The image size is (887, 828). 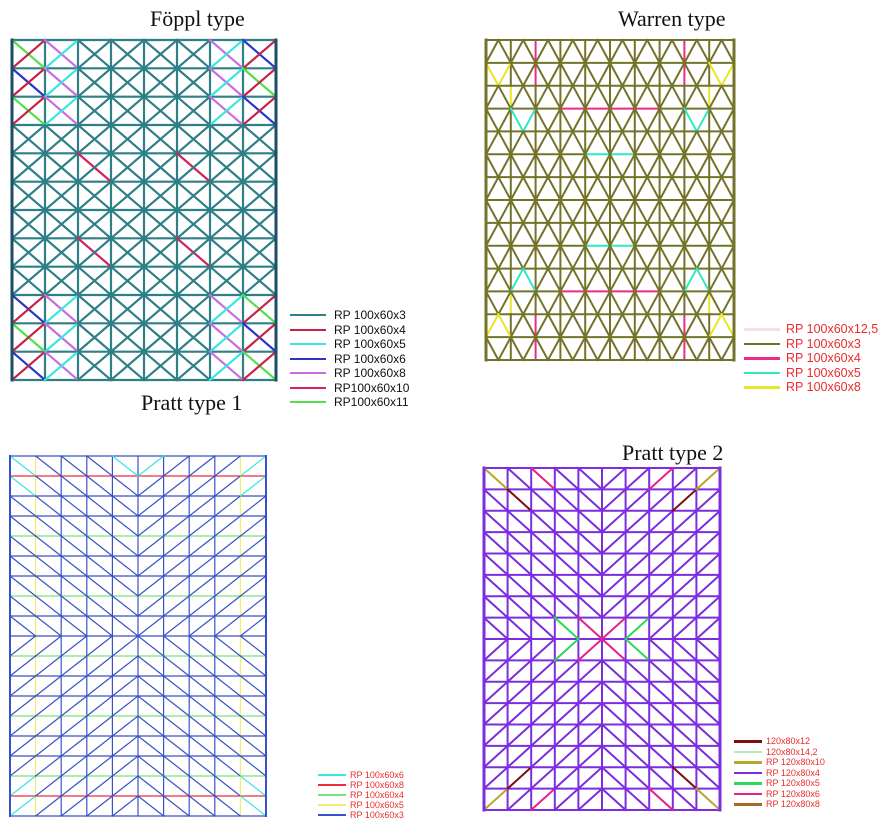 I want to click on legend-label: RP 100x60x3, so click(x=823, y=343).